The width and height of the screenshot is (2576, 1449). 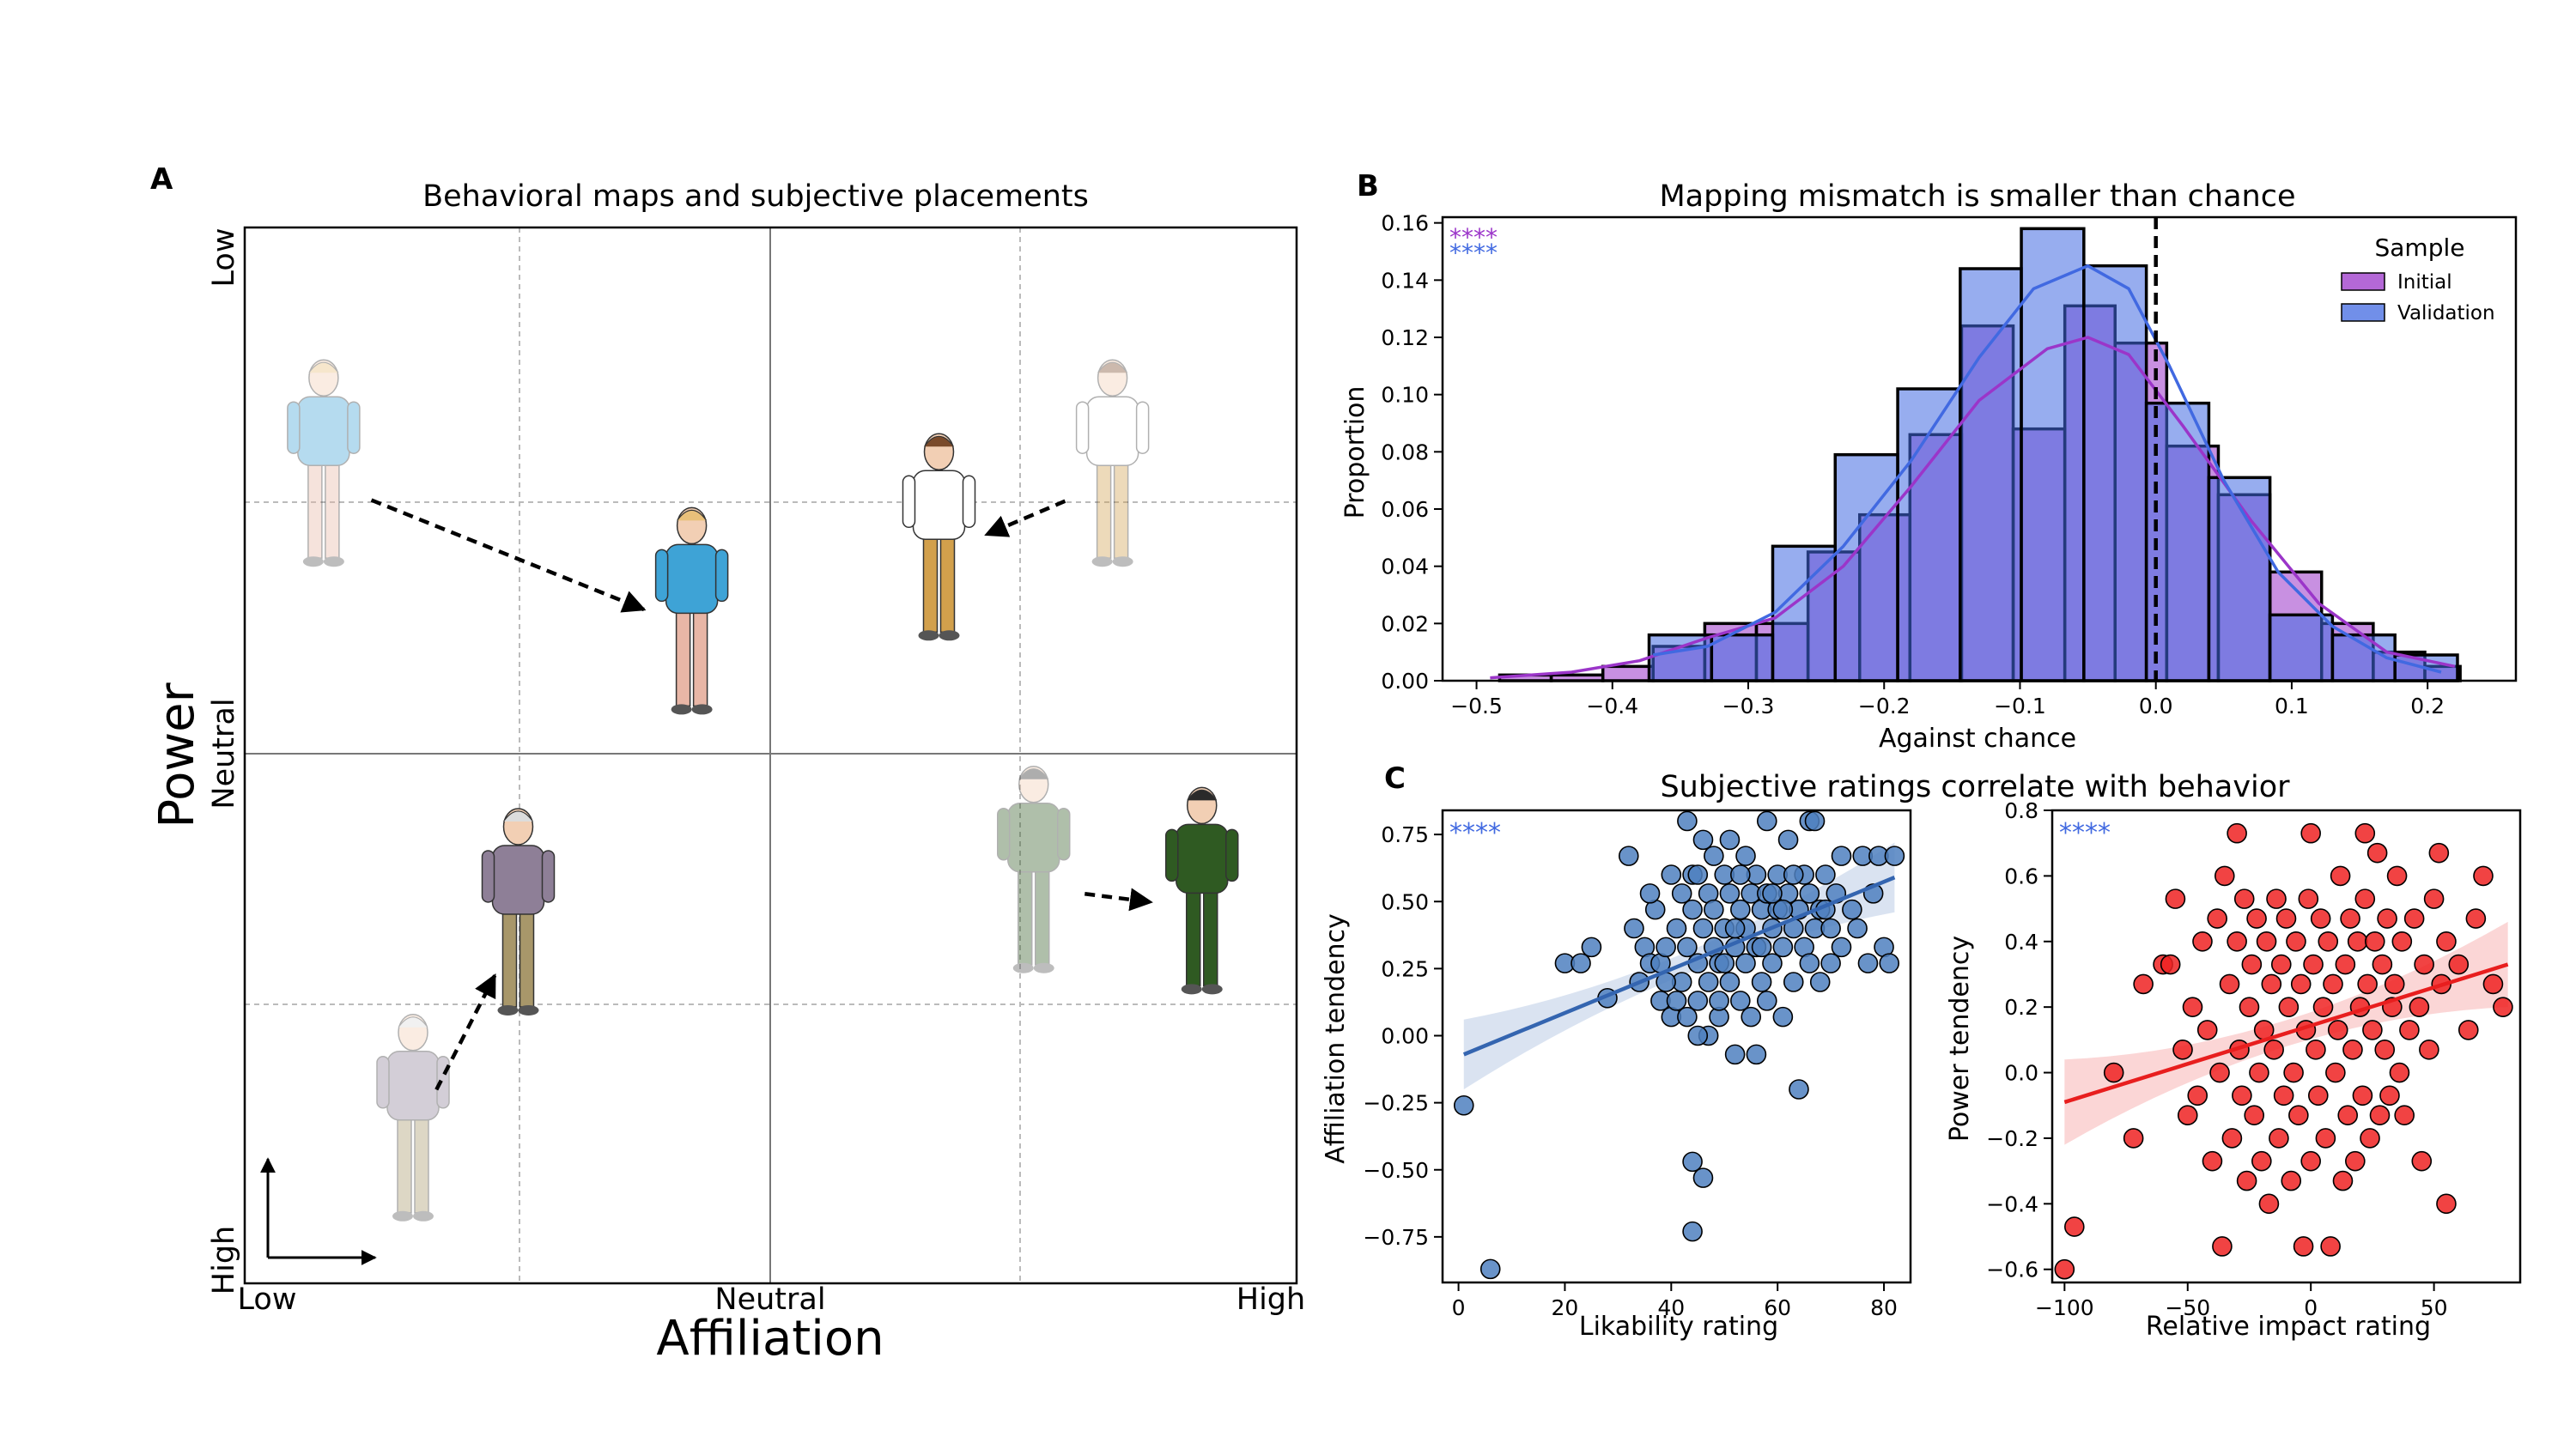 What do you see at coordinates (2420, 247) in the screenshot?
I see `legend-title: Sample` at bounding box center [2420, 247].